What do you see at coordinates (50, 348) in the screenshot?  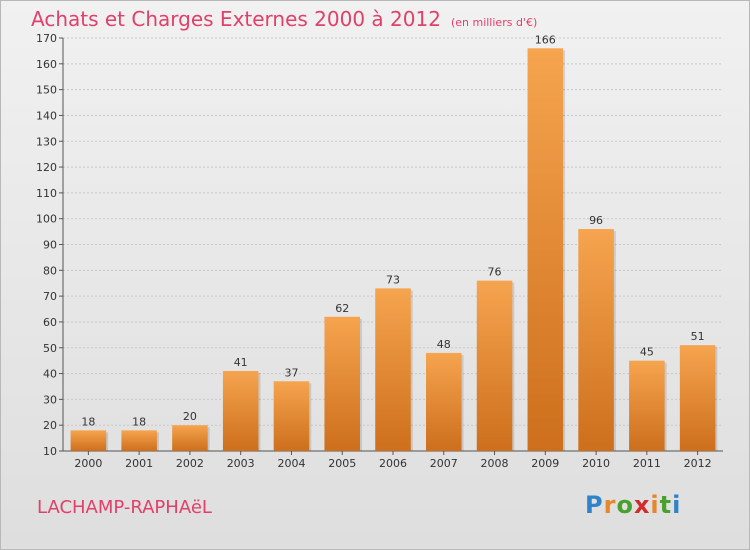 I see `y-tick-label: 50` at bounding box center [50, 348].